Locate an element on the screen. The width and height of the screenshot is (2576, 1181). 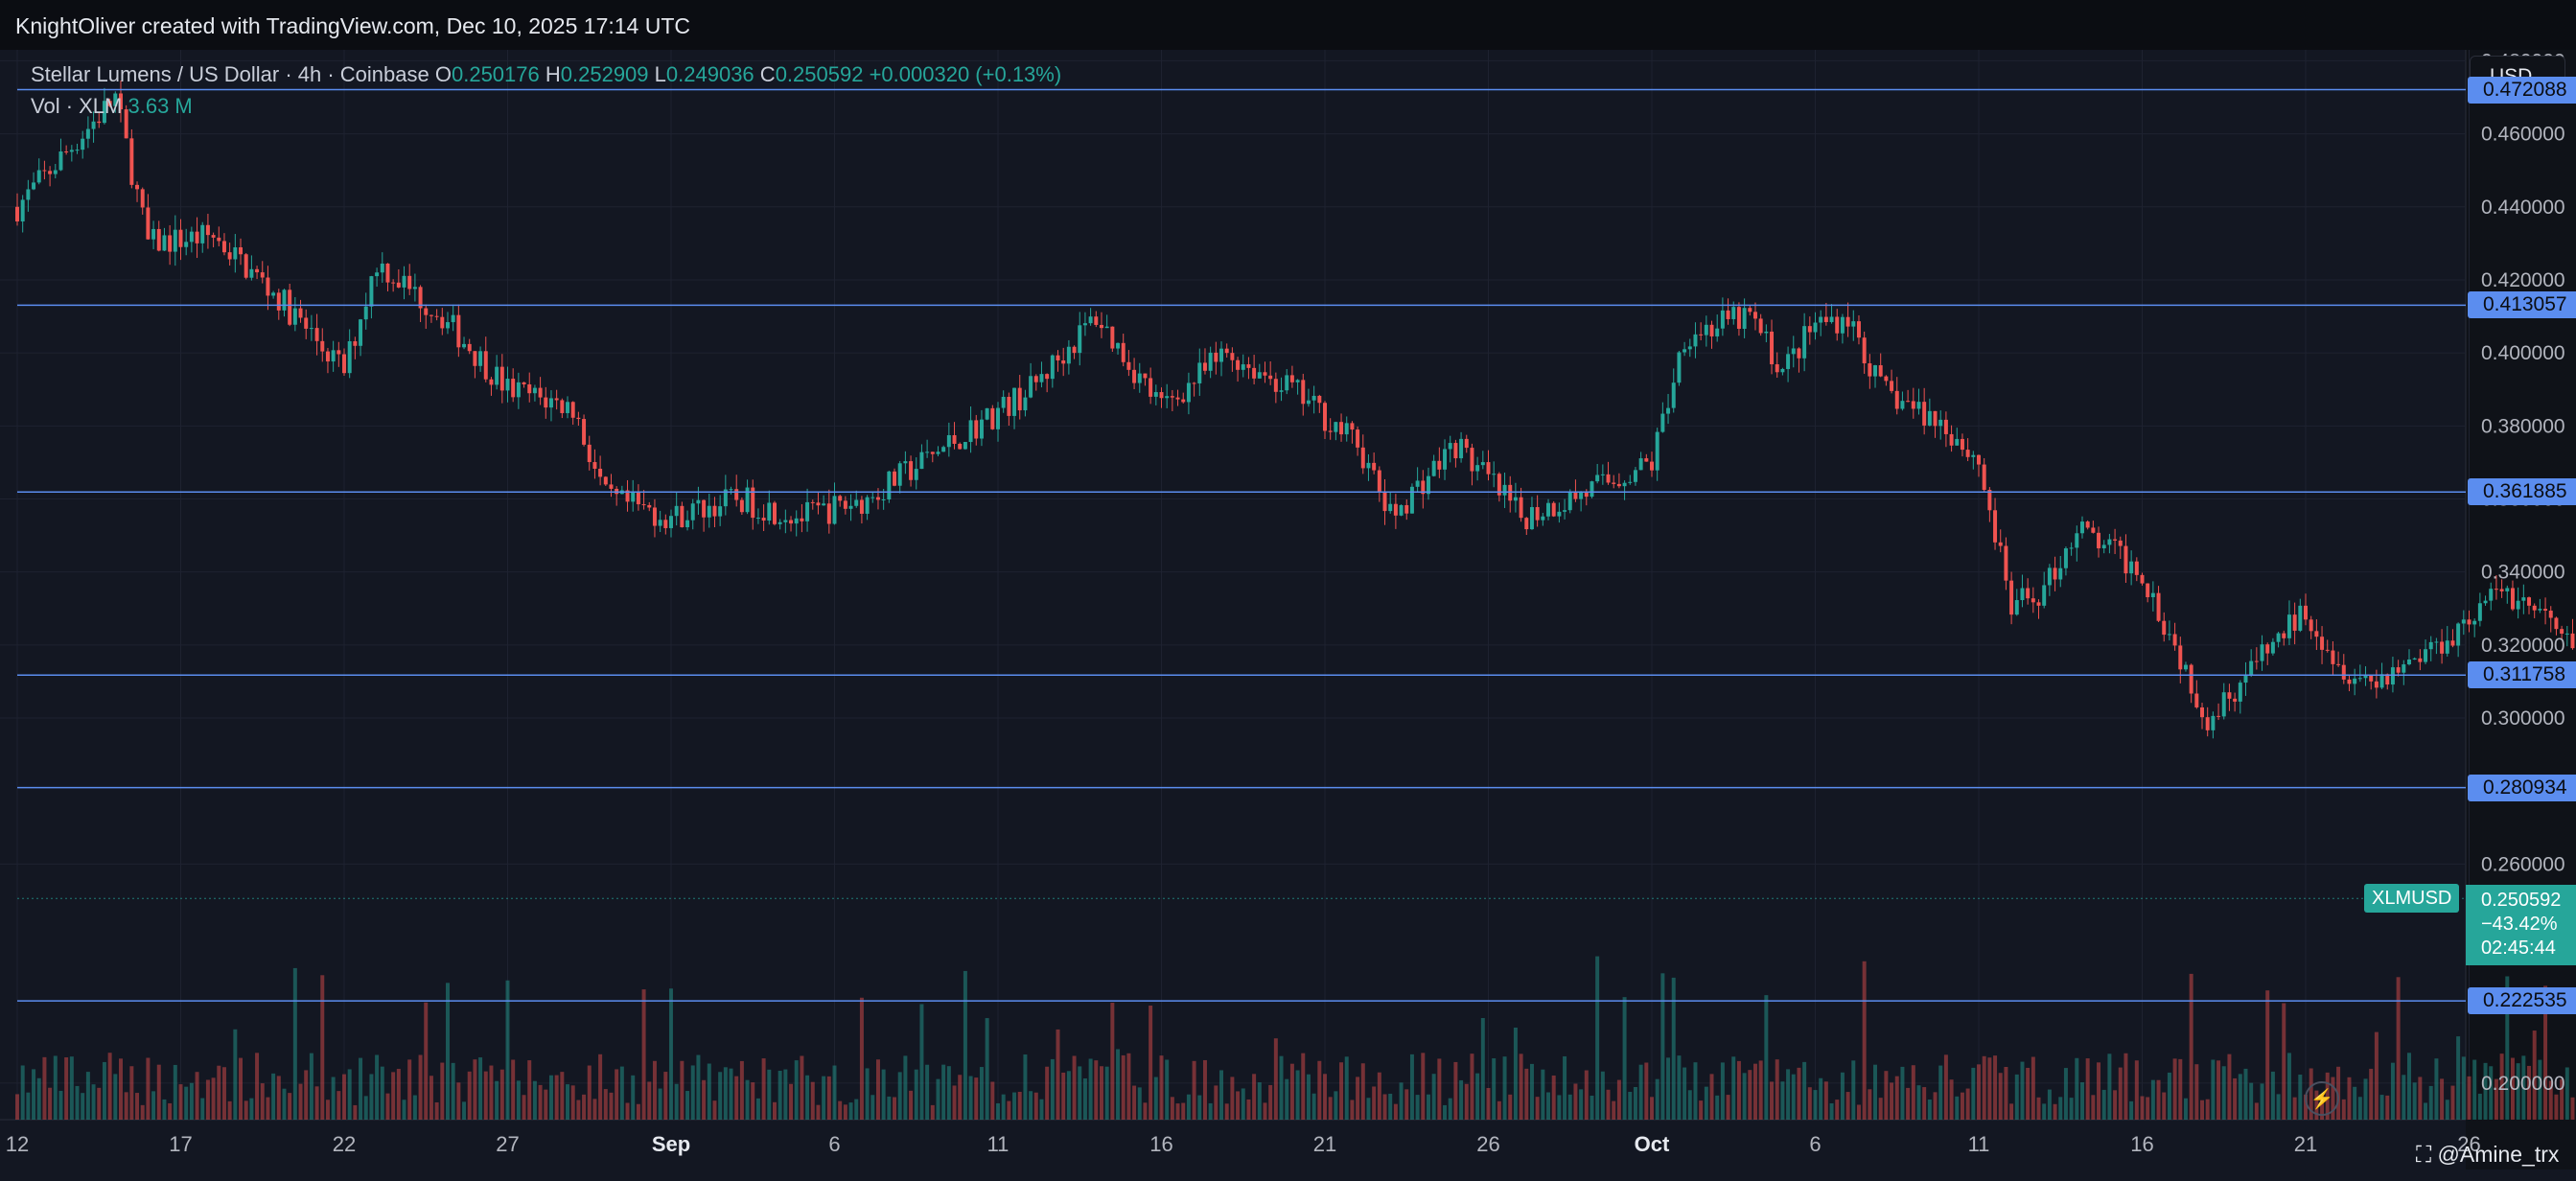
time-tick-label: 11 is located at coordinates (998, 1144).